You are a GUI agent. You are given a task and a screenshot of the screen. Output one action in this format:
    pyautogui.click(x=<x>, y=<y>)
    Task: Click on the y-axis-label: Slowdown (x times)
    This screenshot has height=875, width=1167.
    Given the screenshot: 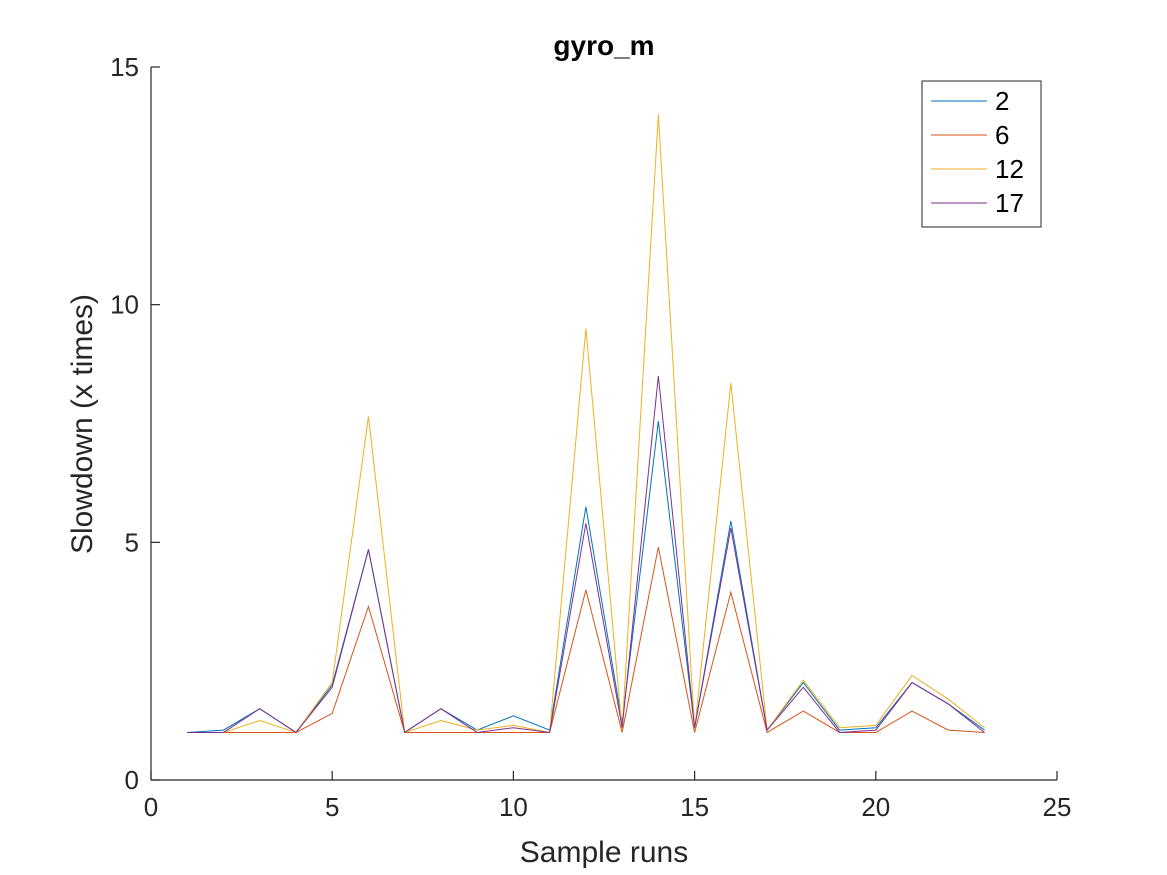 What is the action you would take?
    pyautogui.click(x=82, y=424)
    